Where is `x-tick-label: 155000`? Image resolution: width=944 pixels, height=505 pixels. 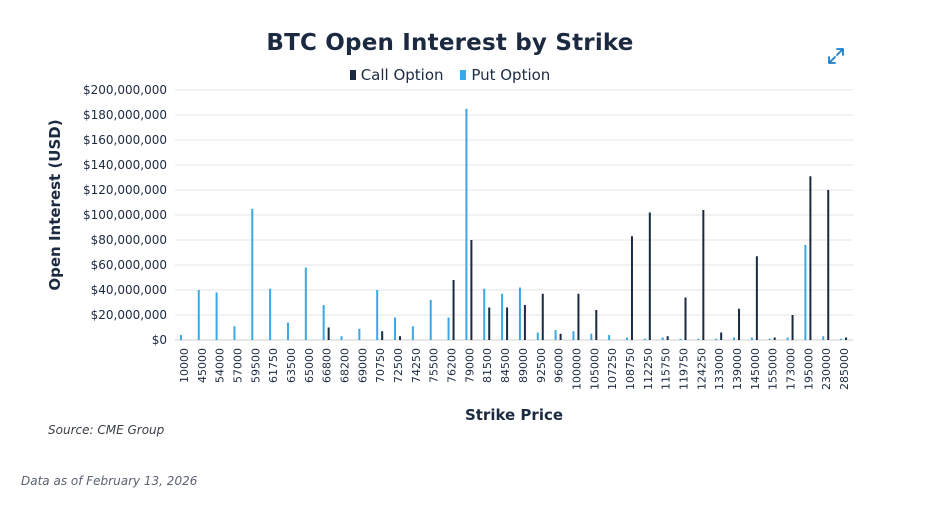
x-tick-label: 155000 is located at coordinates (773, 369).